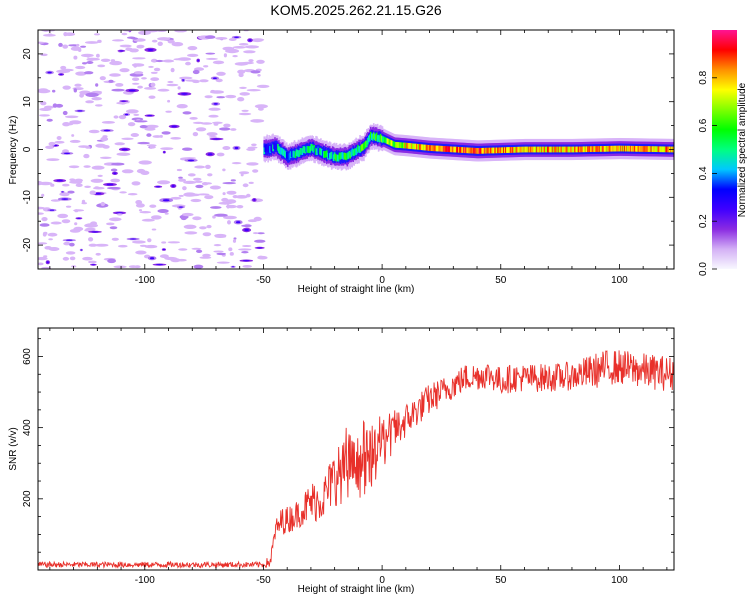 This screenshot has height=600, width=750. What do you see at coordinates (707, 173) in the screenshot?
I see `colorbar-ticks: 0.0 0.2 0.4 0.6 0.8` at bounding box center [707, 173].